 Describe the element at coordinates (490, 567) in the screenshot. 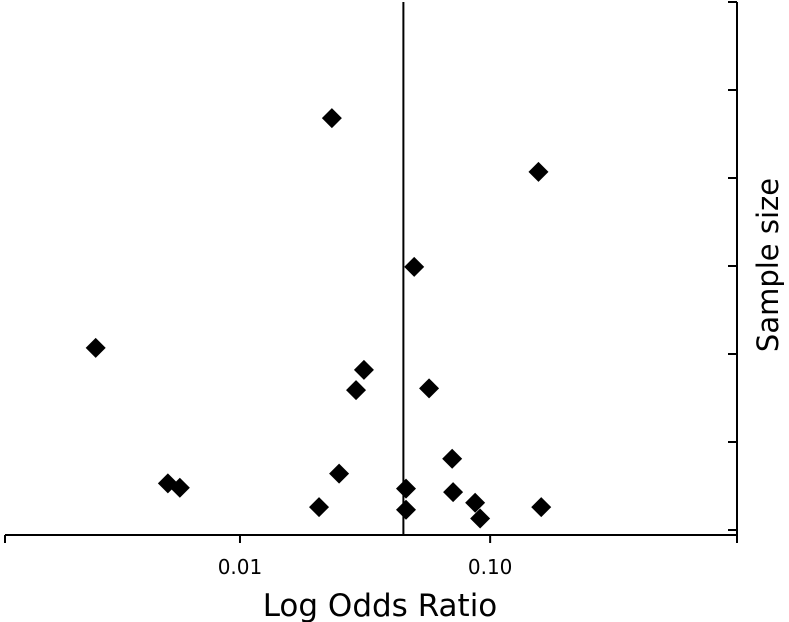

I see `x-tick-label: 0.10` at that location.